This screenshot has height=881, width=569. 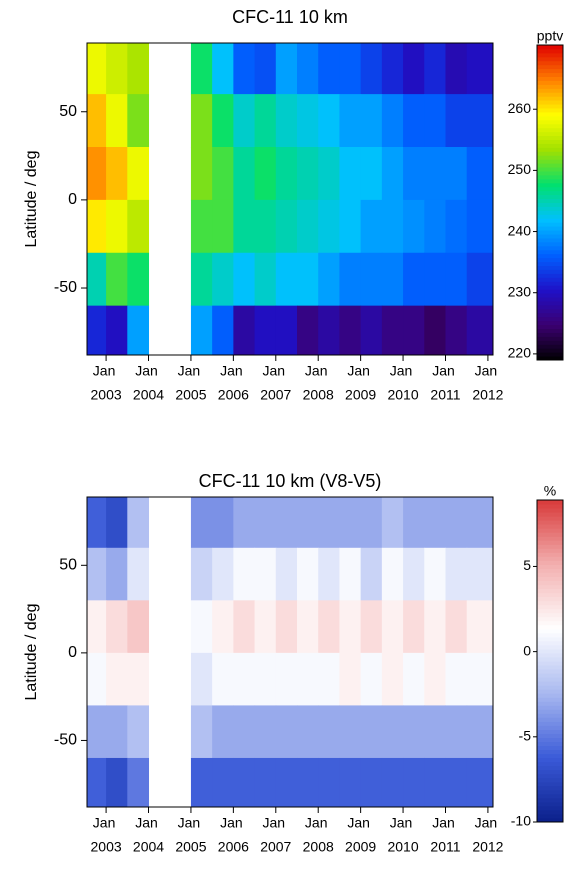 I want to click on x-year-label: 2004, so click(x=148, y=395).